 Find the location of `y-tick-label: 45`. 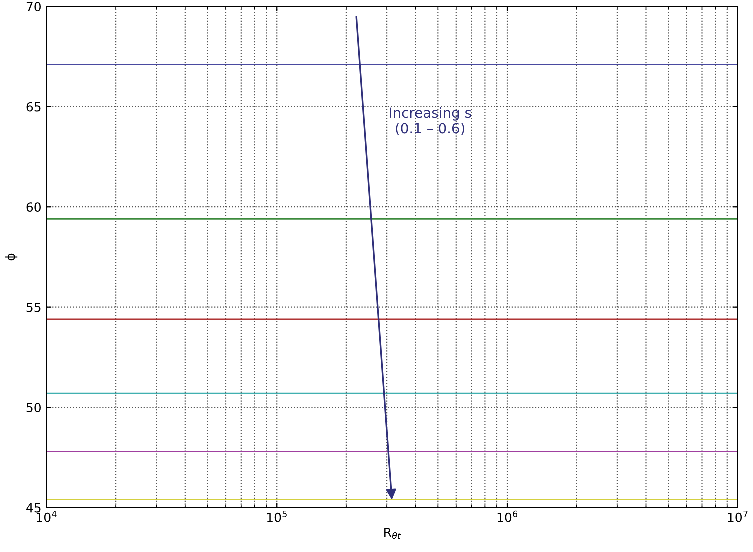

y-tick-label: 45 is located at coordinates (33, 508).